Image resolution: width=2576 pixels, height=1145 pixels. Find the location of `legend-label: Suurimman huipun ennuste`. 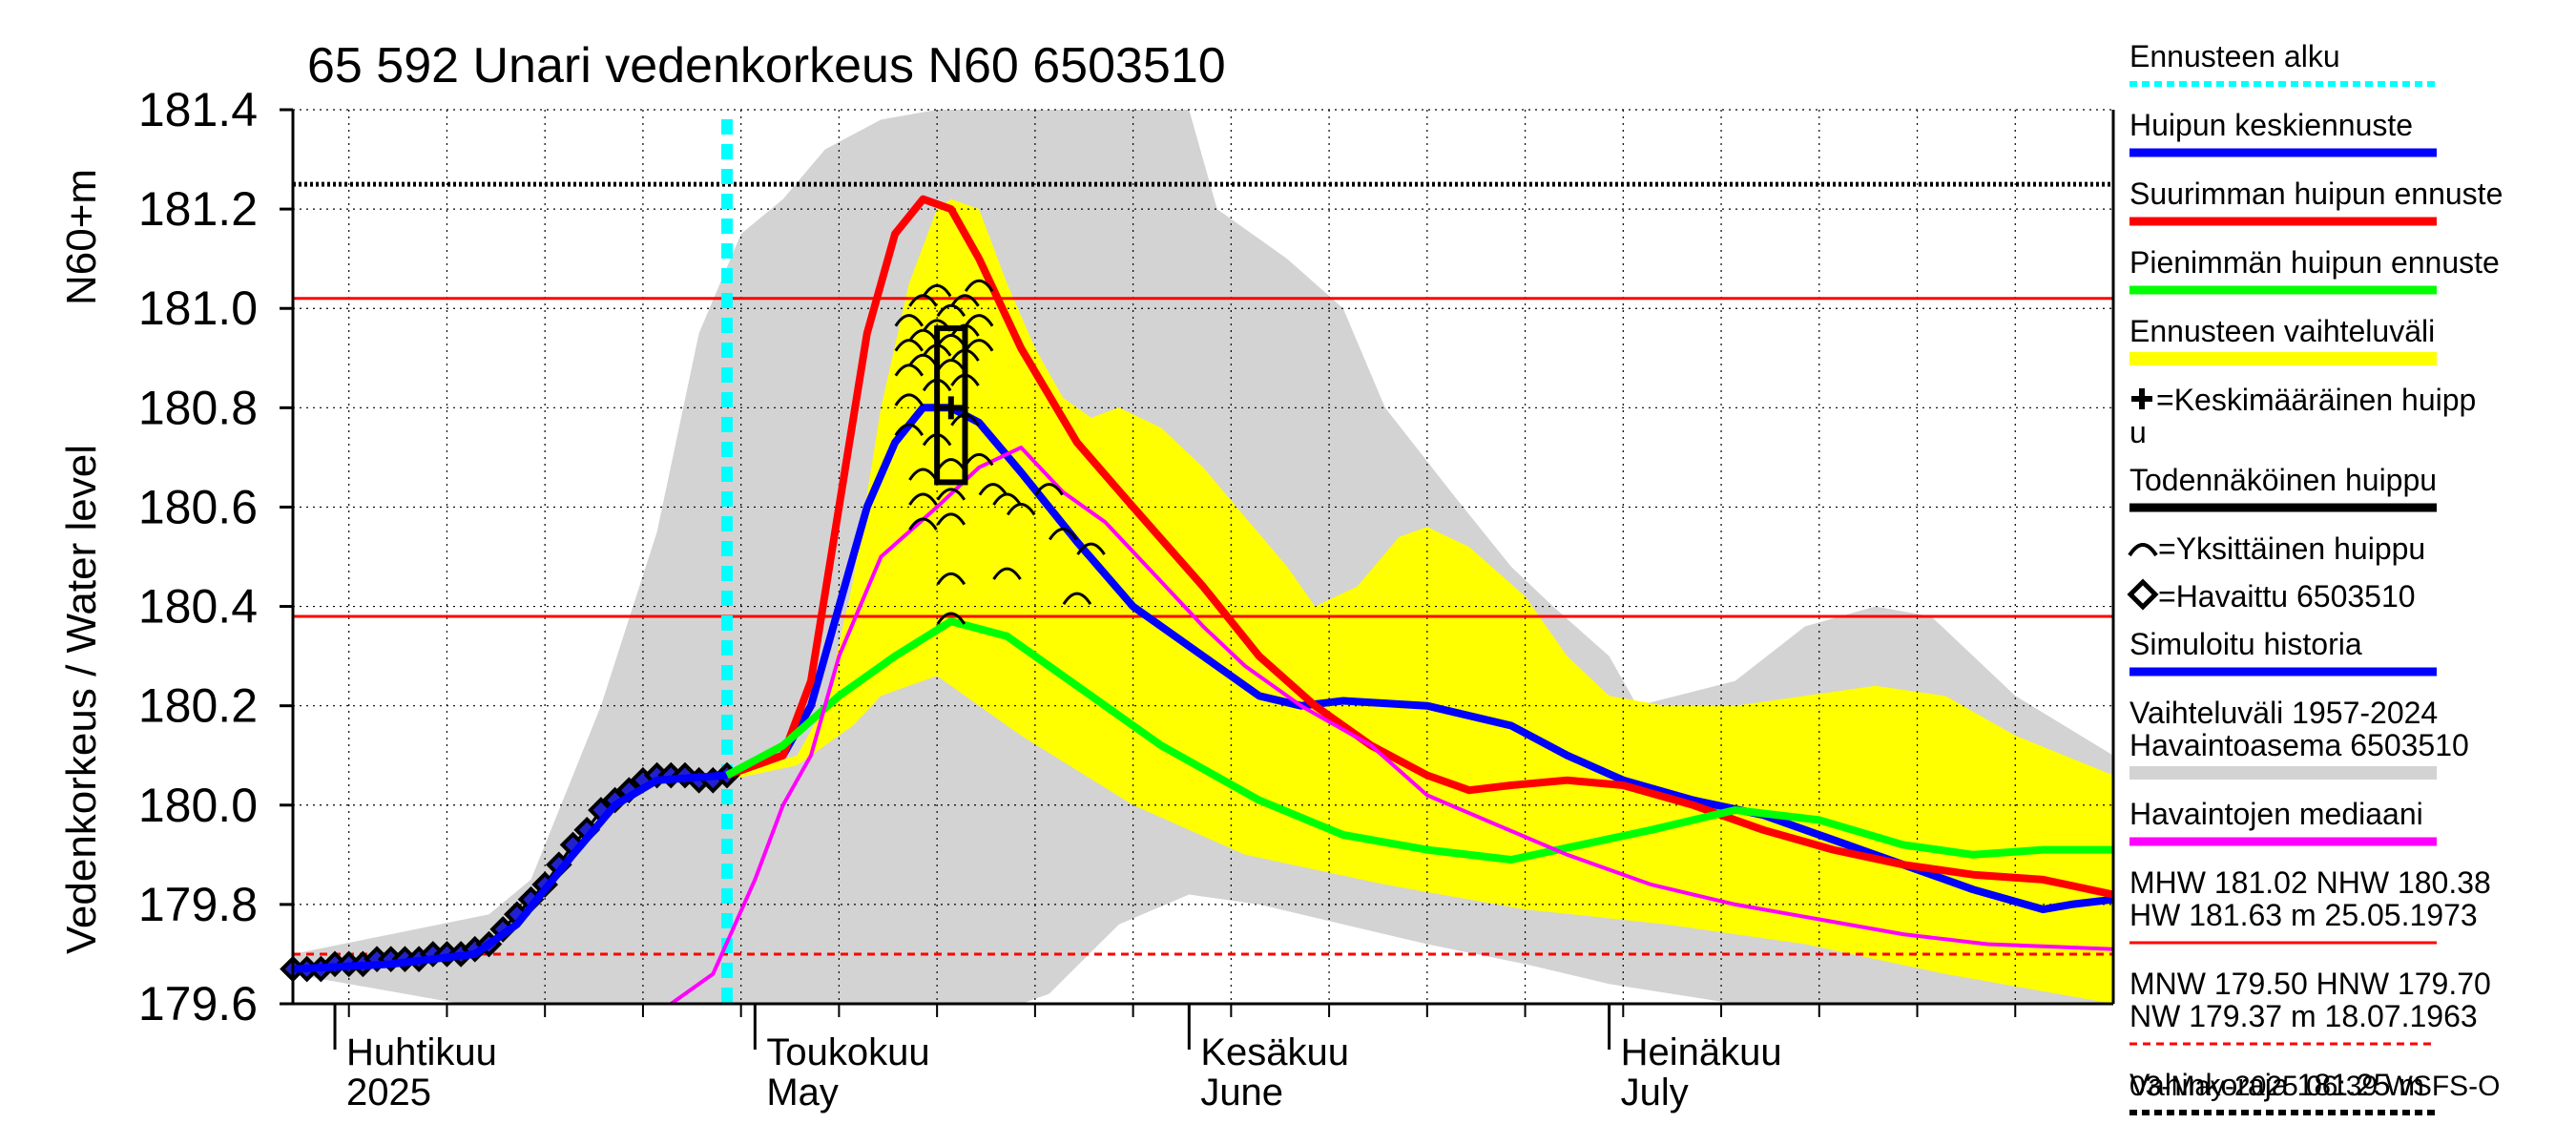

legend-label: Suurimman huipun ennuste is located at coordinates (2316, 194).